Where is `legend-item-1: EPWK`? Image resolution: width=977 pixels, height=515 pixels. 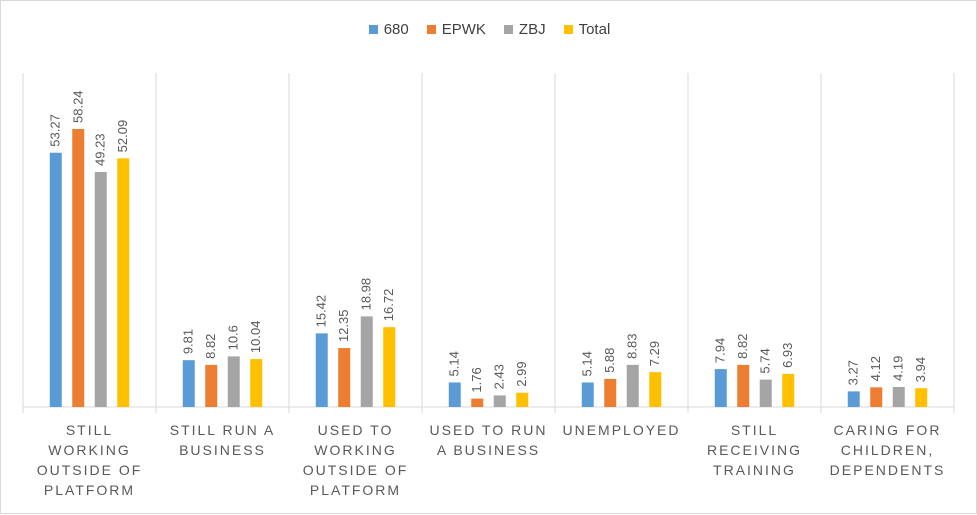 legend-item-1: EPWK is located at coordinates (456, 29).